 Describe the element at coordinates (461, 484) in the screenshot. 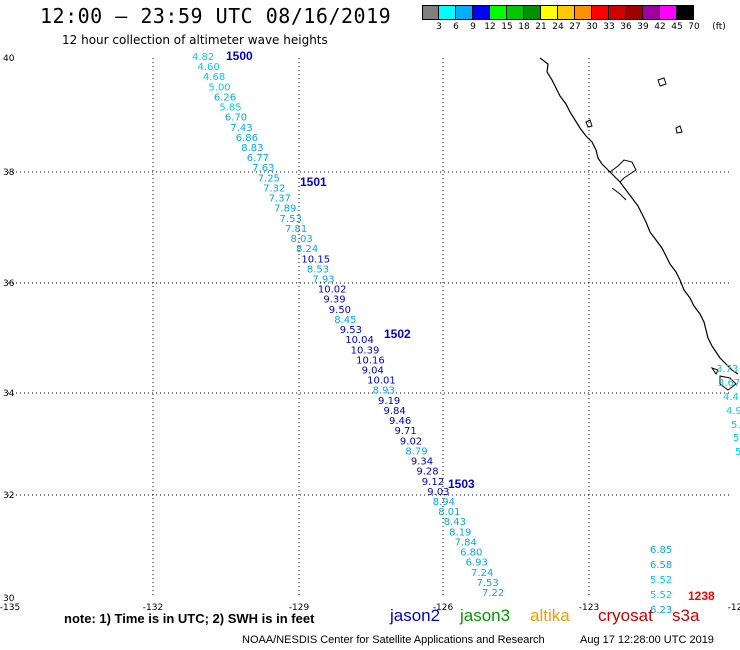

I see `pass-id-label: 1503` at that location.